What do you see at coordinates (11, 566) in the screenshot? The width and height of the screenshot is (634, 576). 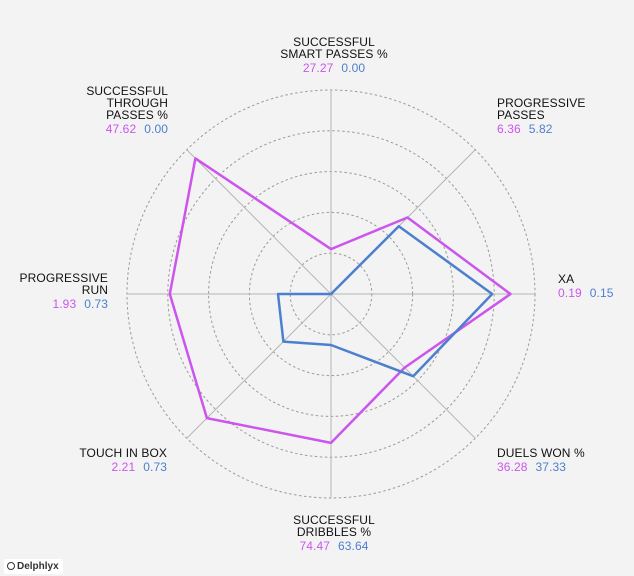 I see `brand-logo-icon` at bounding box center [11, 566].